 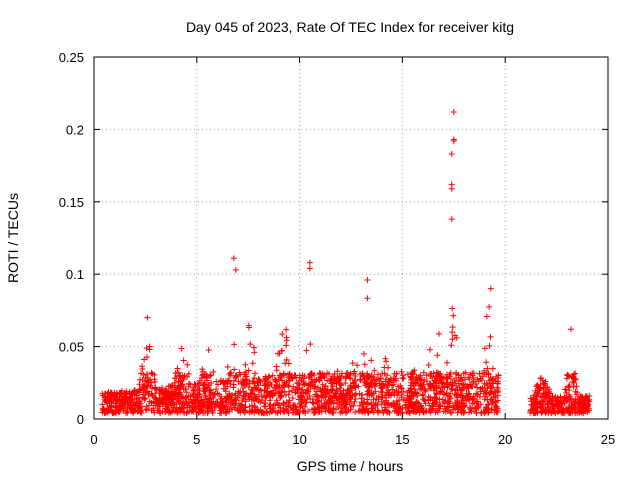 What do you see at coordinates (75, 129) in the screenshot?
I see `y-tick-label: 0.2` at bounding box center [75, 129].